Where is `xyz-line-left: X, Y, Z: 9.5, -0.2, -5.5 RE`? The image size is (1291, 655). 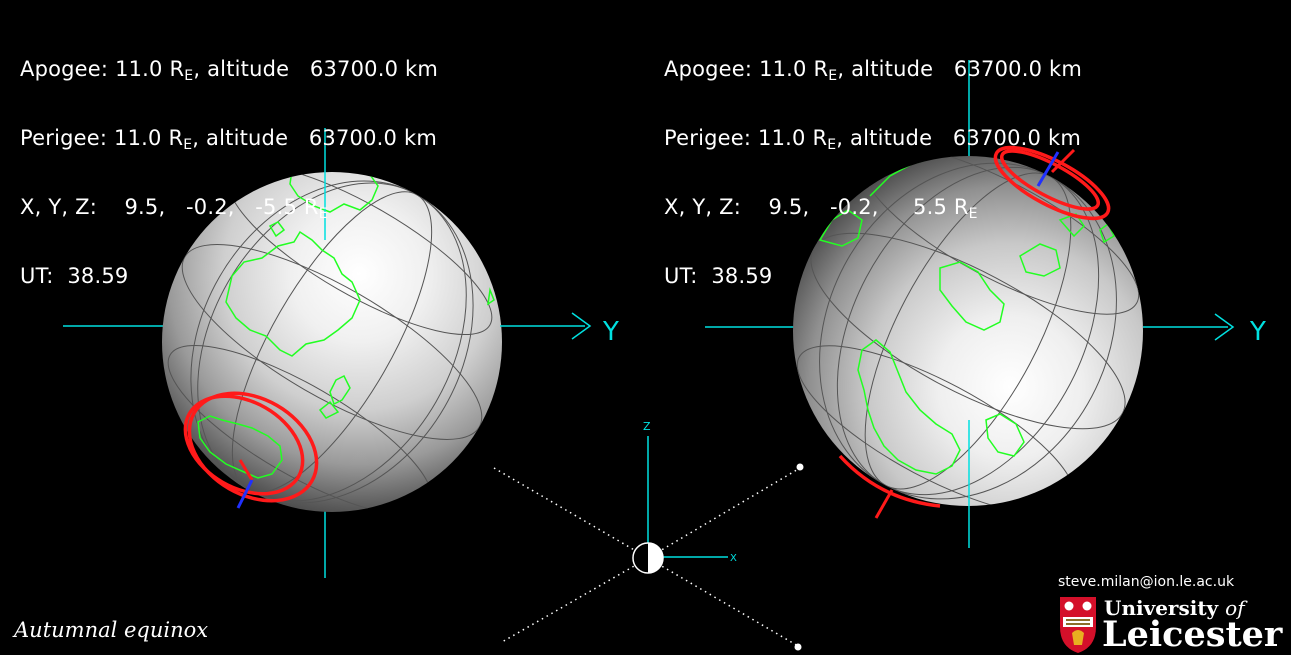
xyz-line-left: X, Y, Z: 9.5, -0.2, -5.5 RE is located at coordinates (174, 208).